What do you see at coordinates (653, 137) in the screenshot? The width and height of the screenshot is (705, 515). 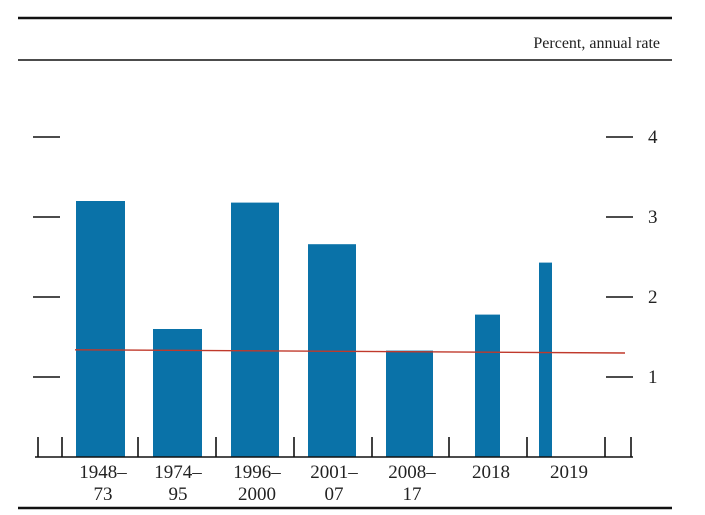 I see `y-tick-label-4: 4` at bounding box center [653, 137].